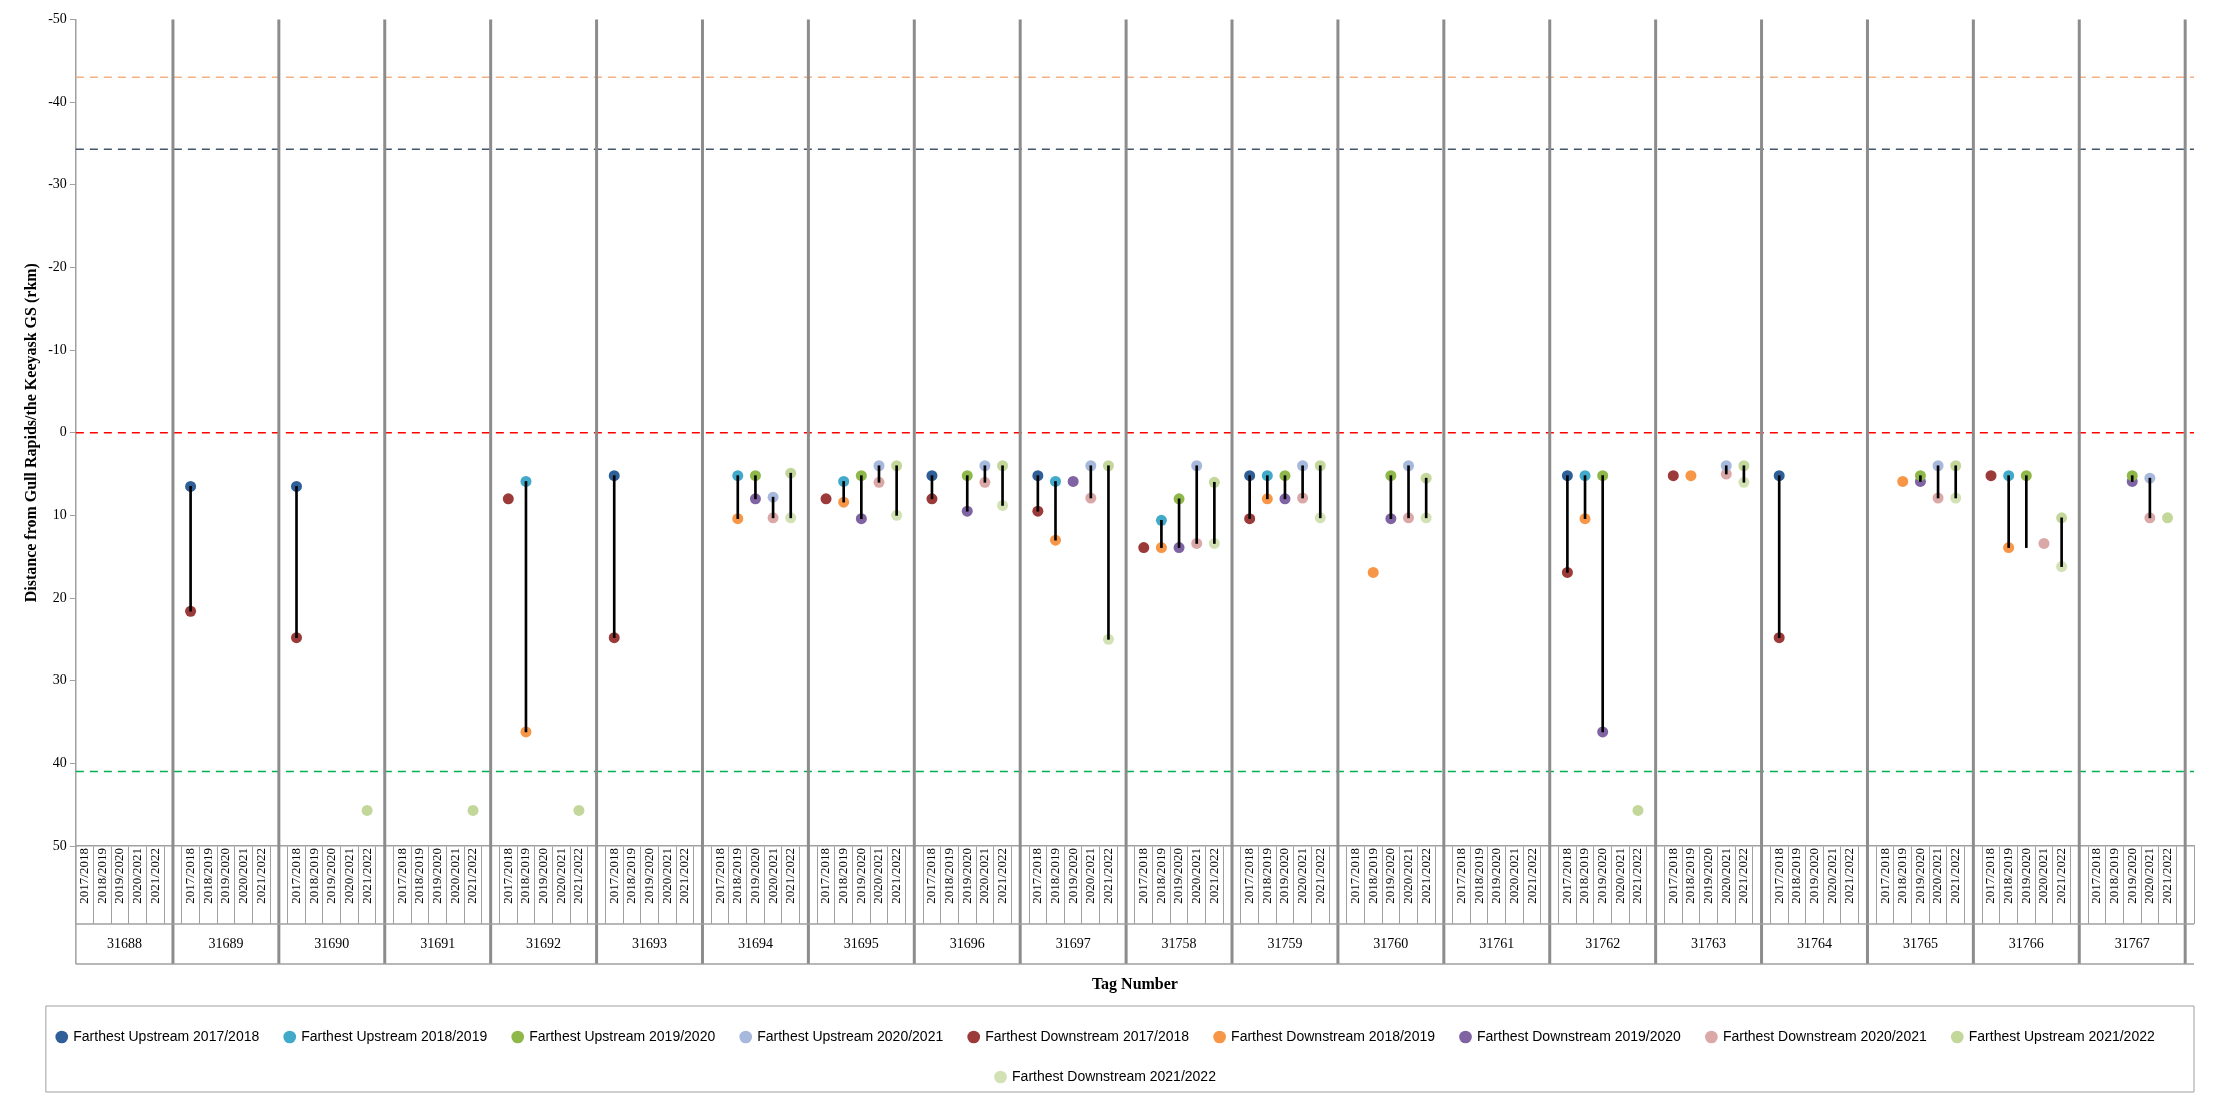  Describe the element at coordinates (1920, 943) in the screenshot. I see `text: 31765` at that location.